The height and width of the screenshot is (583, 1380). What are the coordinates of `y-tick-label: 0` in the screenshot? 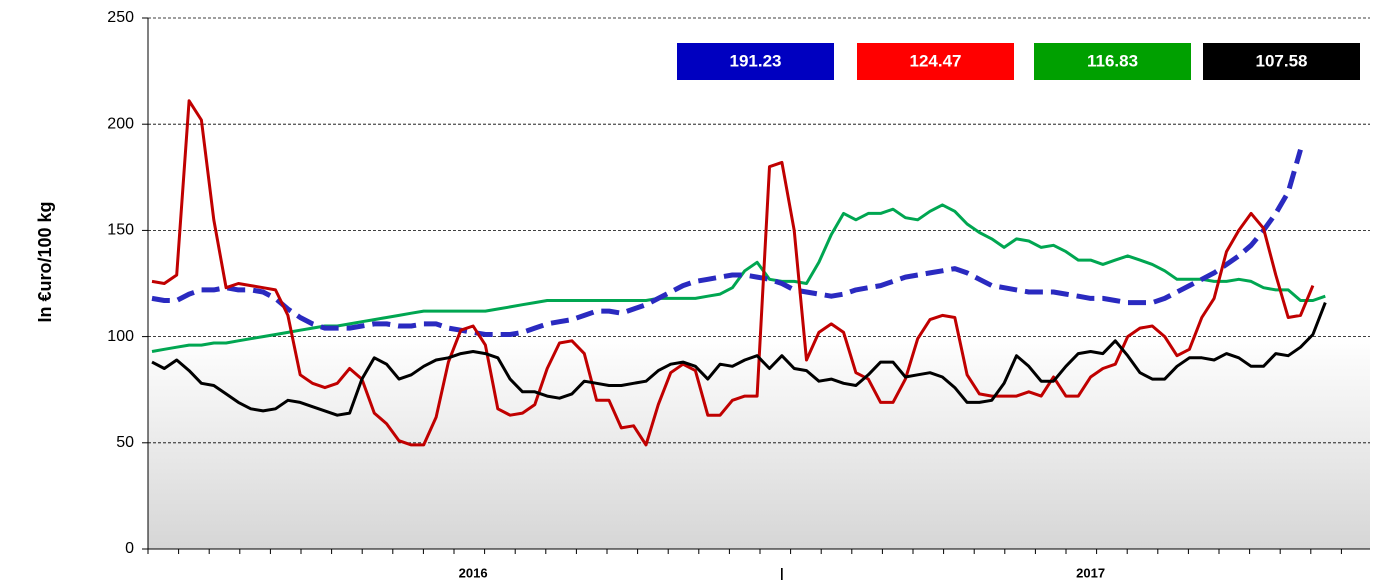 It's located at (129, 548).